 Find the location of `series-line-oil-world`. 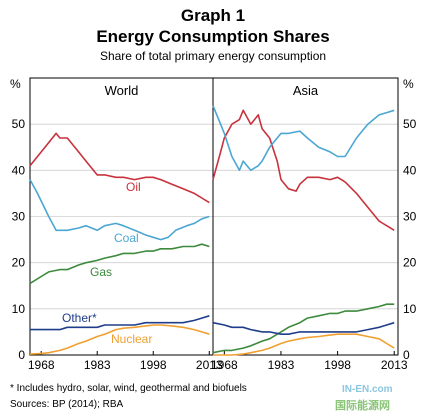

series-line-oil-world is located at coordinates (119, 168).